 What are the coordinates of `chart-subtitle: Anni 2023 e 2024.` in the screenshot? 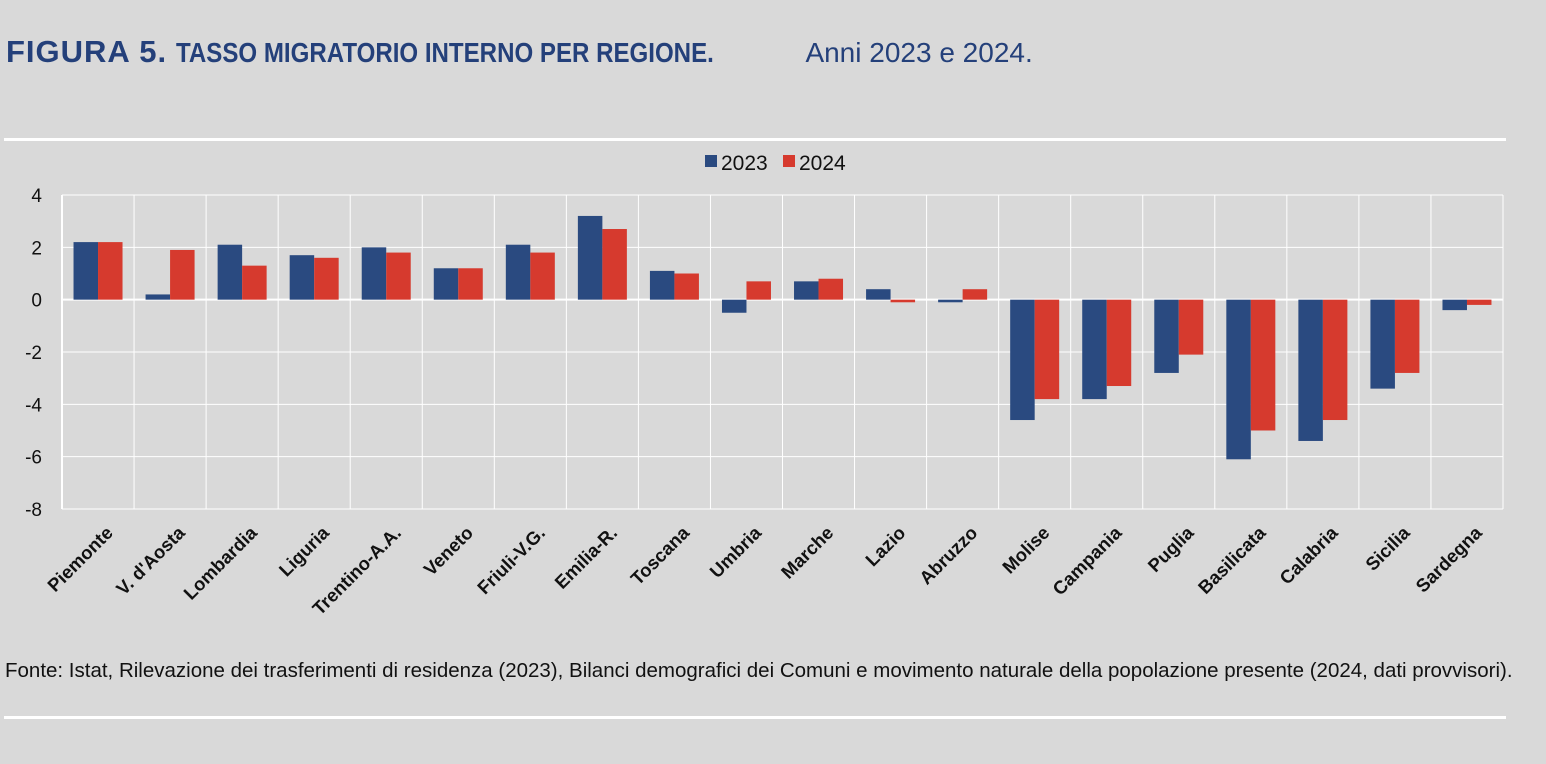 It's located at (919, 52).